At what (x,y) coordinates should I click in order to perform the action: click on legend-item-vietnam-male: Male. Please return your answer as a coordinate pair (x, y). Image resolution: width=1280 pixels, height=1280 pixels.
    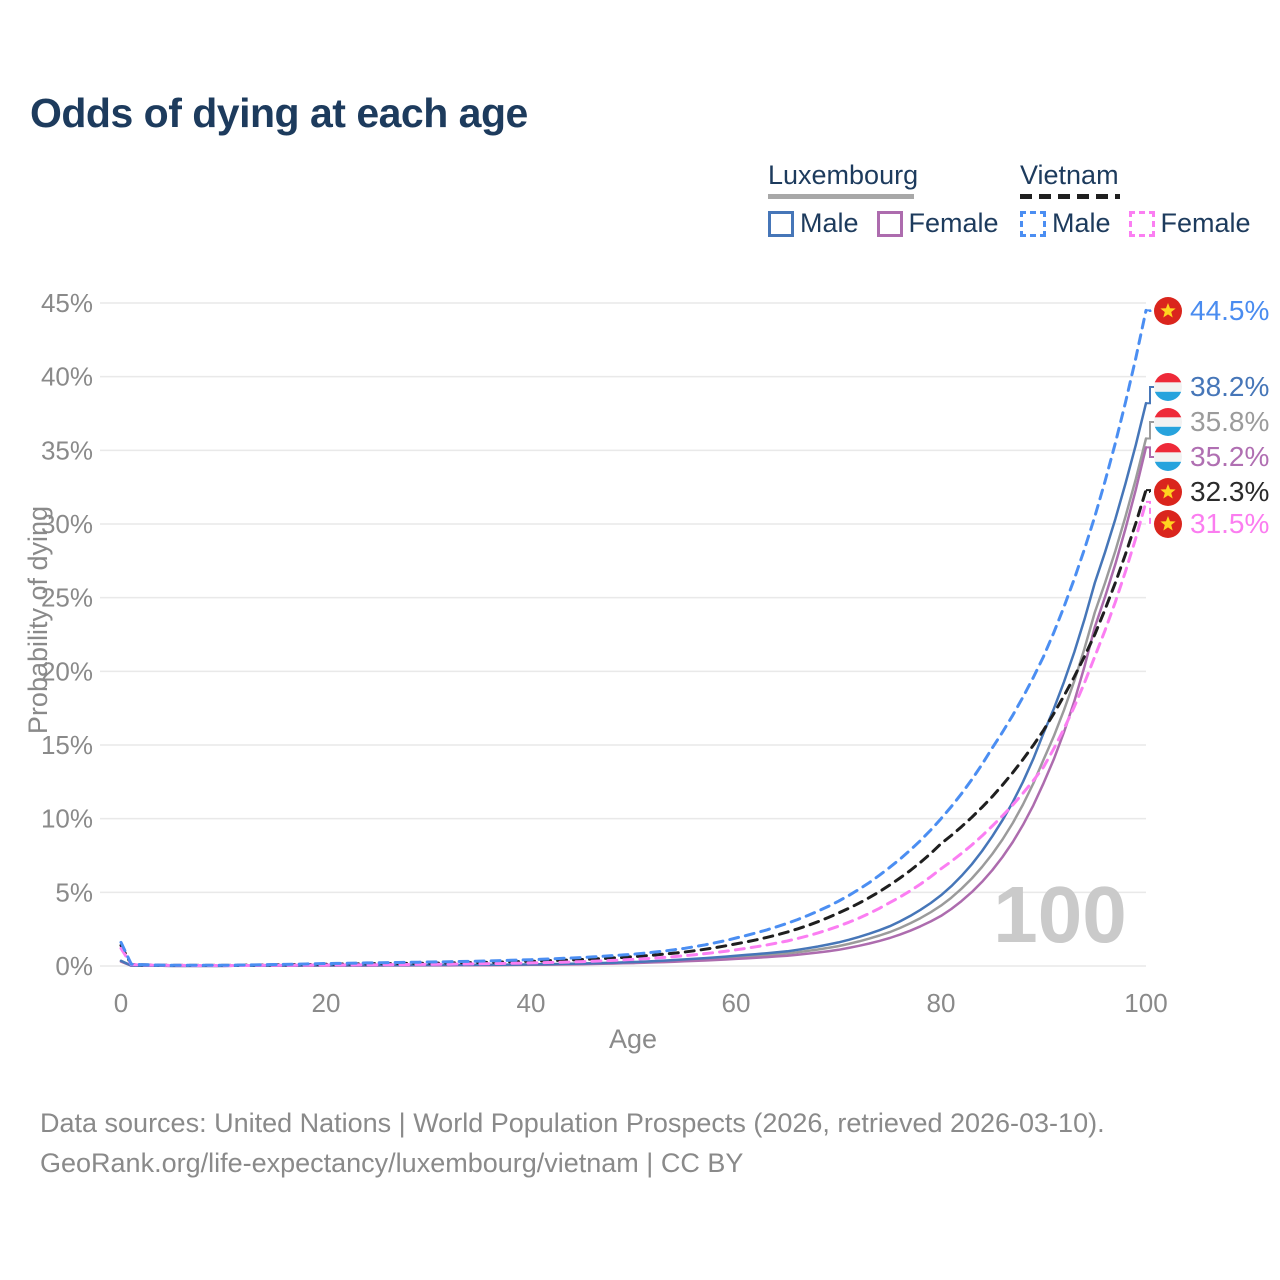
    Looking at the image, I should click on (1065, 223).